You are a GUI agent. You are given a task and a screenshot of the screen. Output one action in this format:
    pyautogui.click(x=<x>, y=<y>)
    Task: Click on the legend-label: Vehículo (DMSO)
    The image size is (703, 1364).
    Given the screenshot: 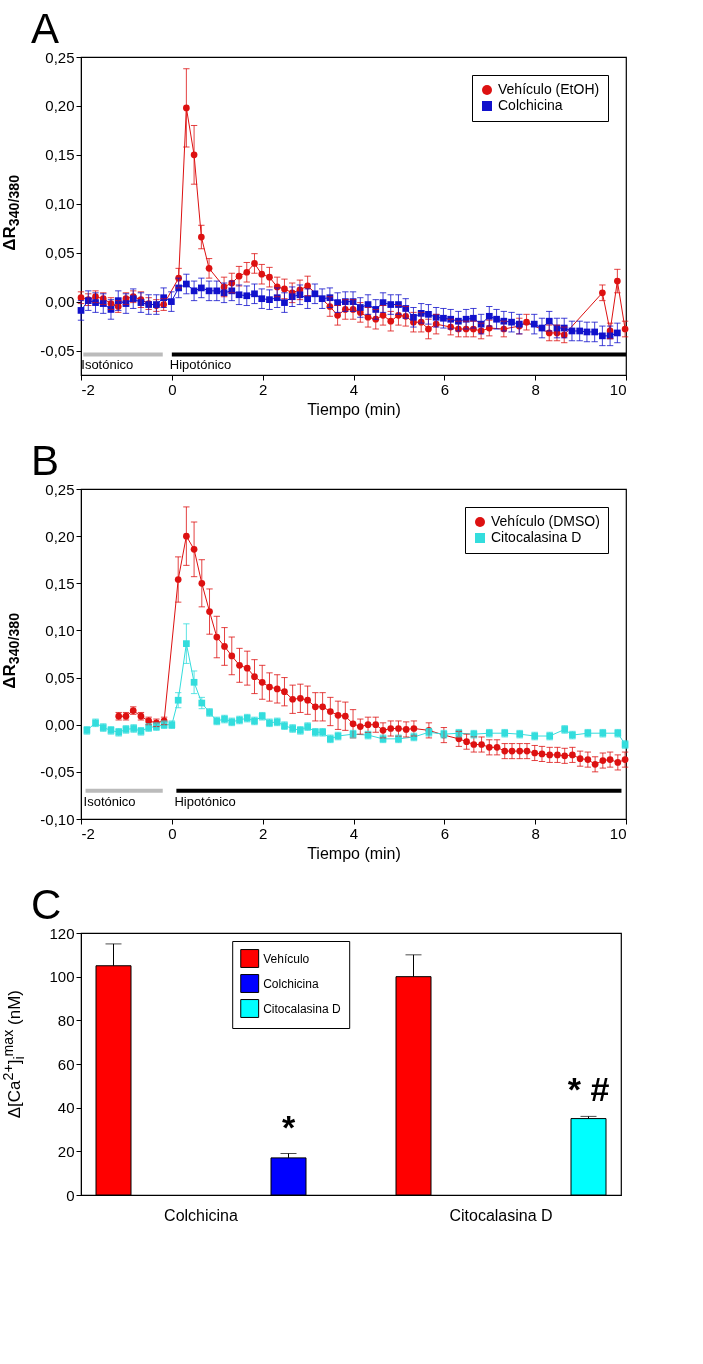 What is the action you would take?
    pyautogui.click(x=545, y=521)
    